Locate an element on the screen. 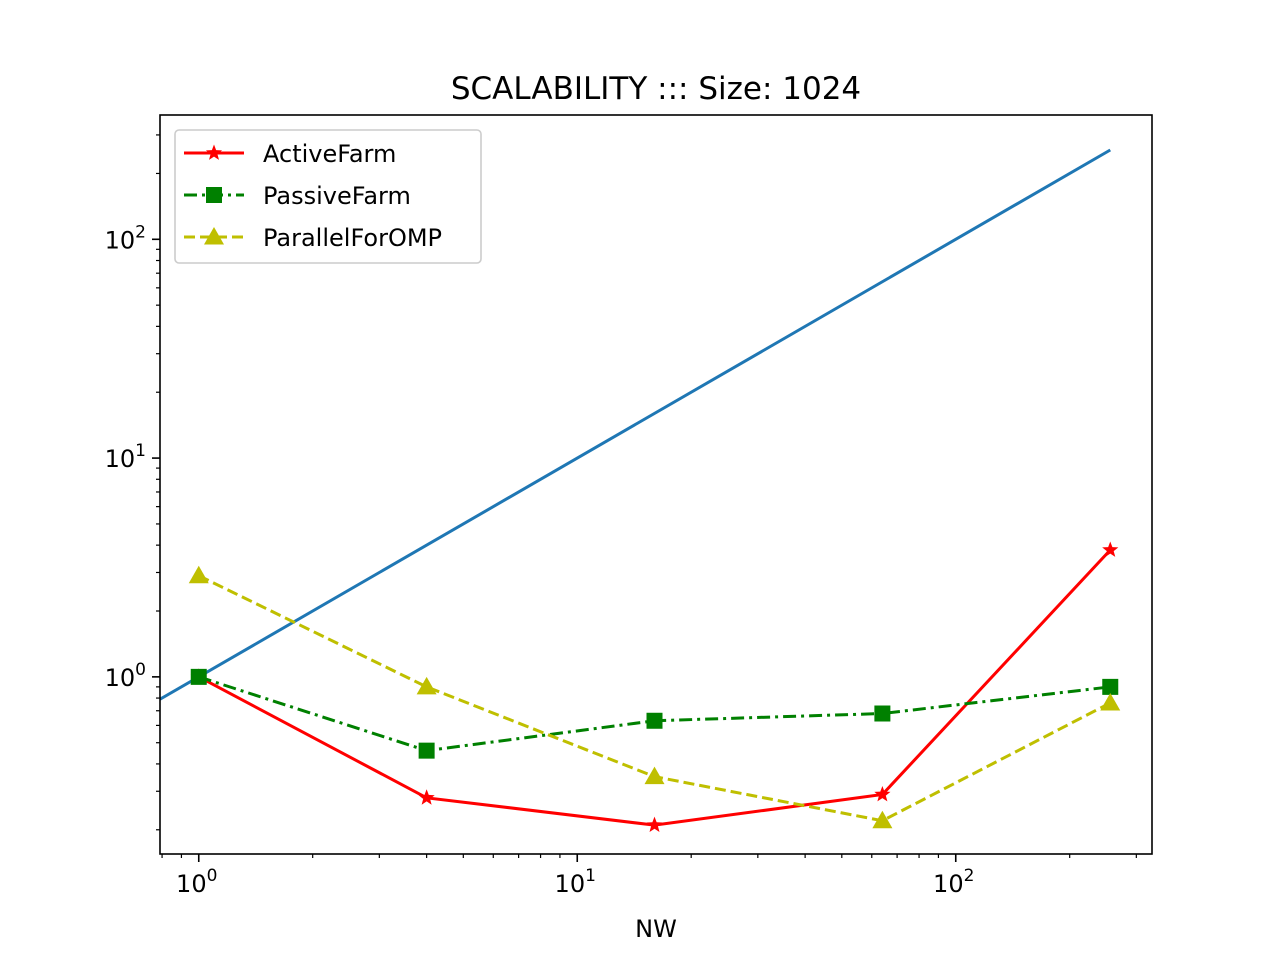 The image size is (1280, 960). legend-box is located at coordinates (328, 196).